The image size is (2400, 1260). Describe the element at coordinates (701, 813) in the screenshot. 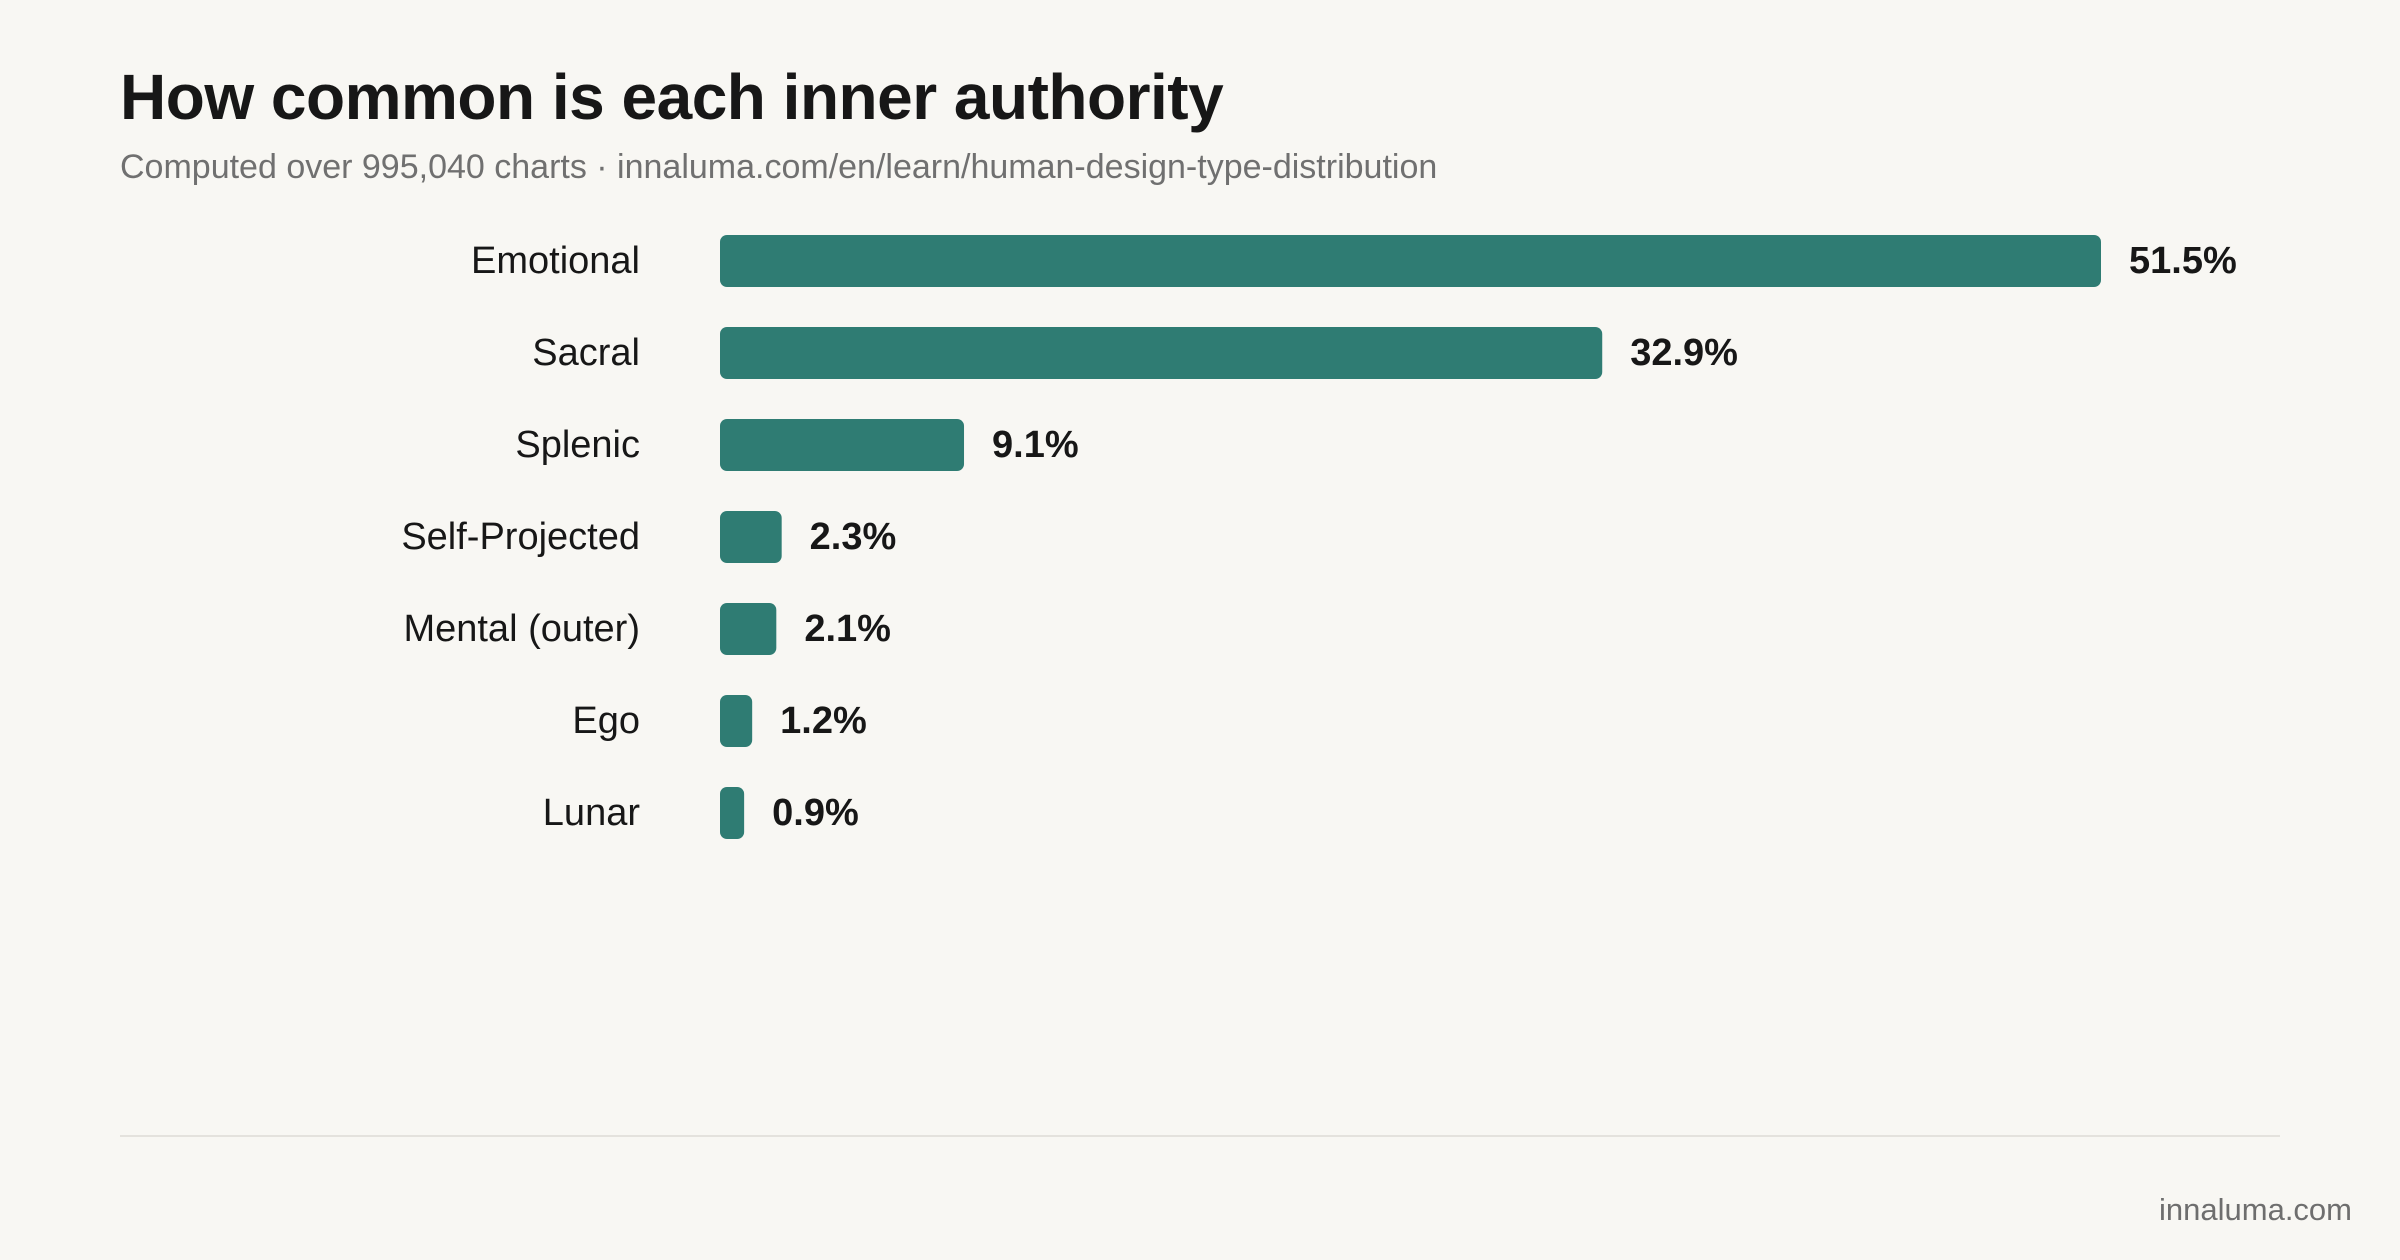

I see `bar-row: Lunar 0.9%` at that location.